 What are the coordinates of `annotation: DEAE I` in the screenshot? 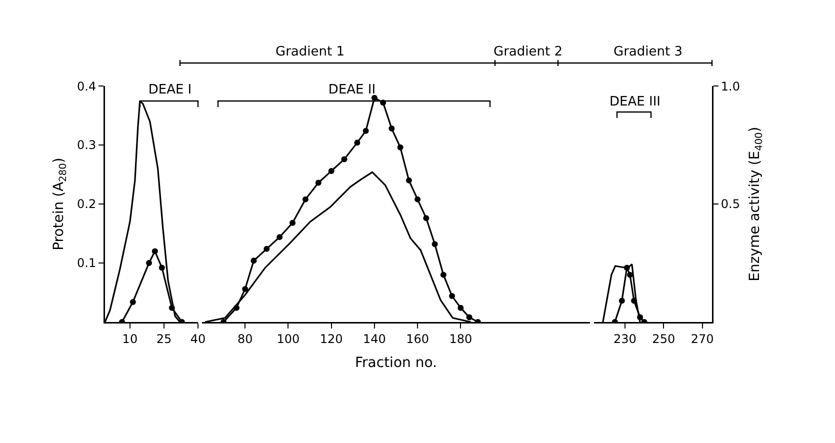 It's located at (170, 90).